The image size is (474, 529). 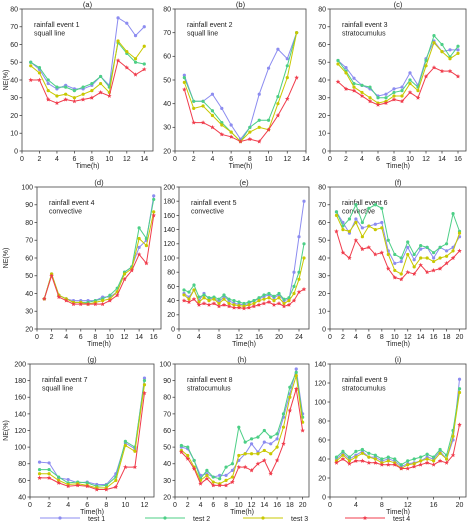 What do you see at coordinates (322, 459) in the screenshot?
I see `y-tick-label: 40` at bounding box center [322, 459].